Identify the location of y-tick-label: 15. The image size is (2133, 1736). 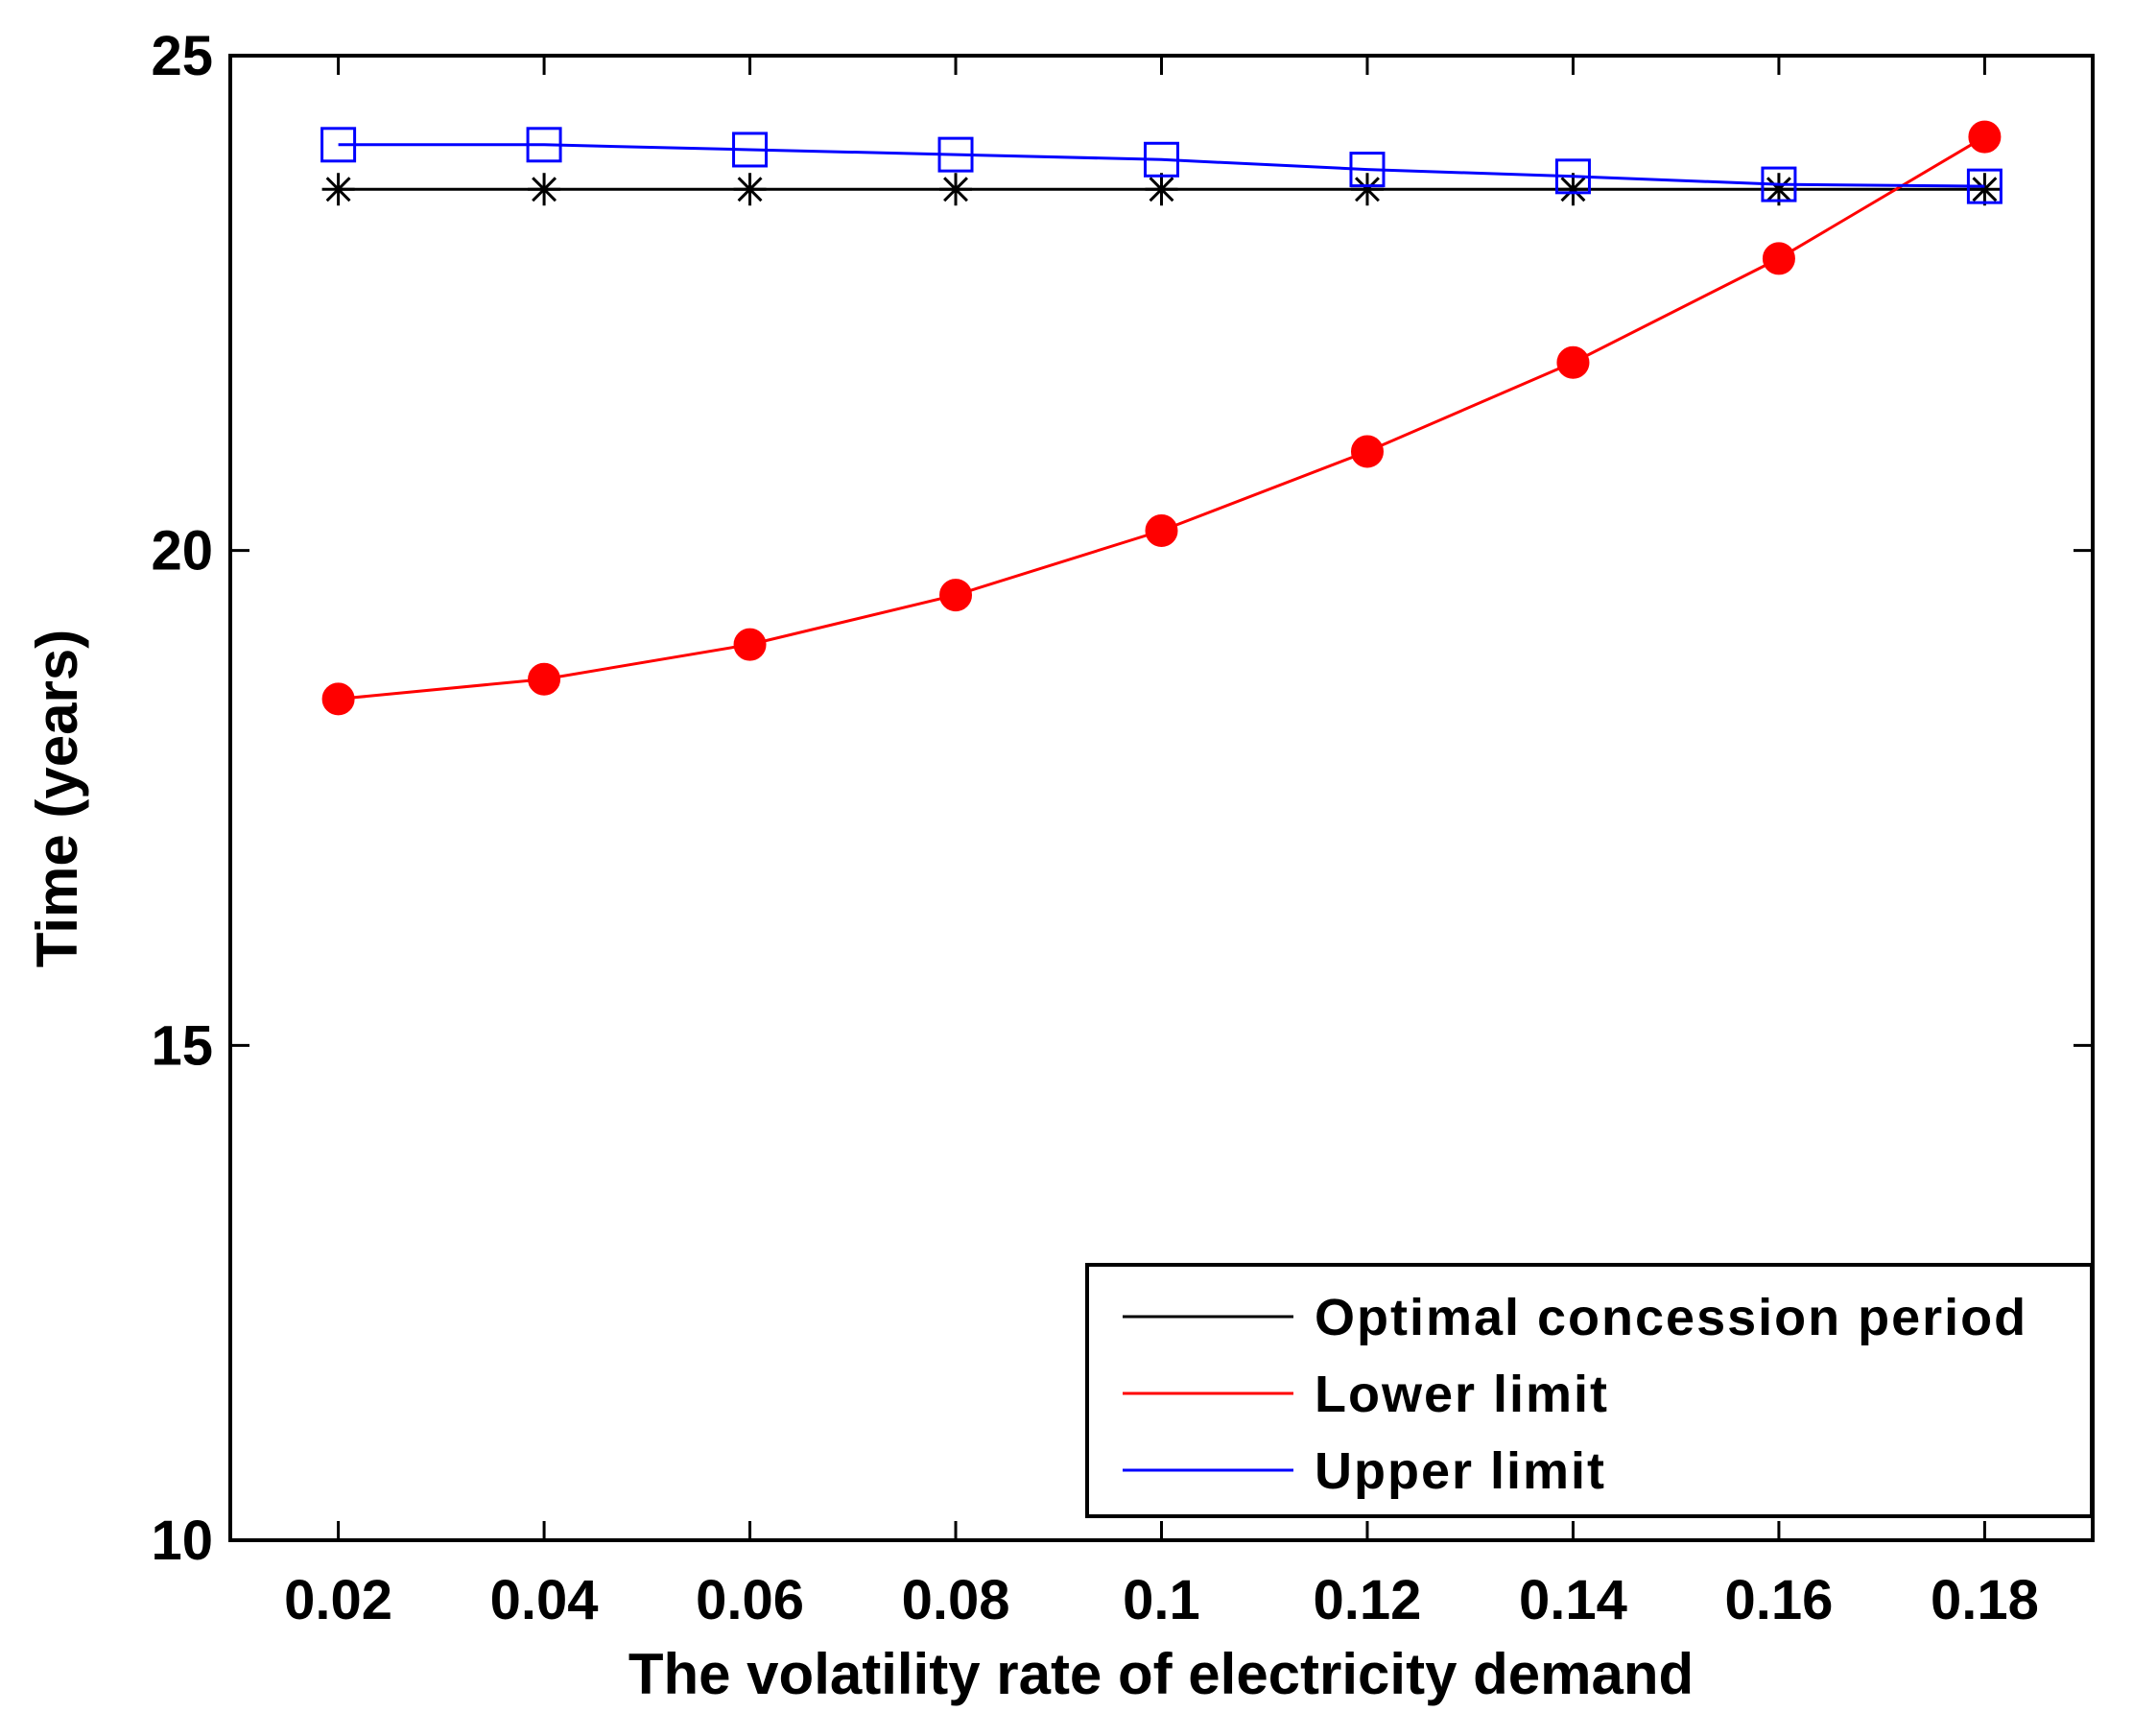
(182, 1045).